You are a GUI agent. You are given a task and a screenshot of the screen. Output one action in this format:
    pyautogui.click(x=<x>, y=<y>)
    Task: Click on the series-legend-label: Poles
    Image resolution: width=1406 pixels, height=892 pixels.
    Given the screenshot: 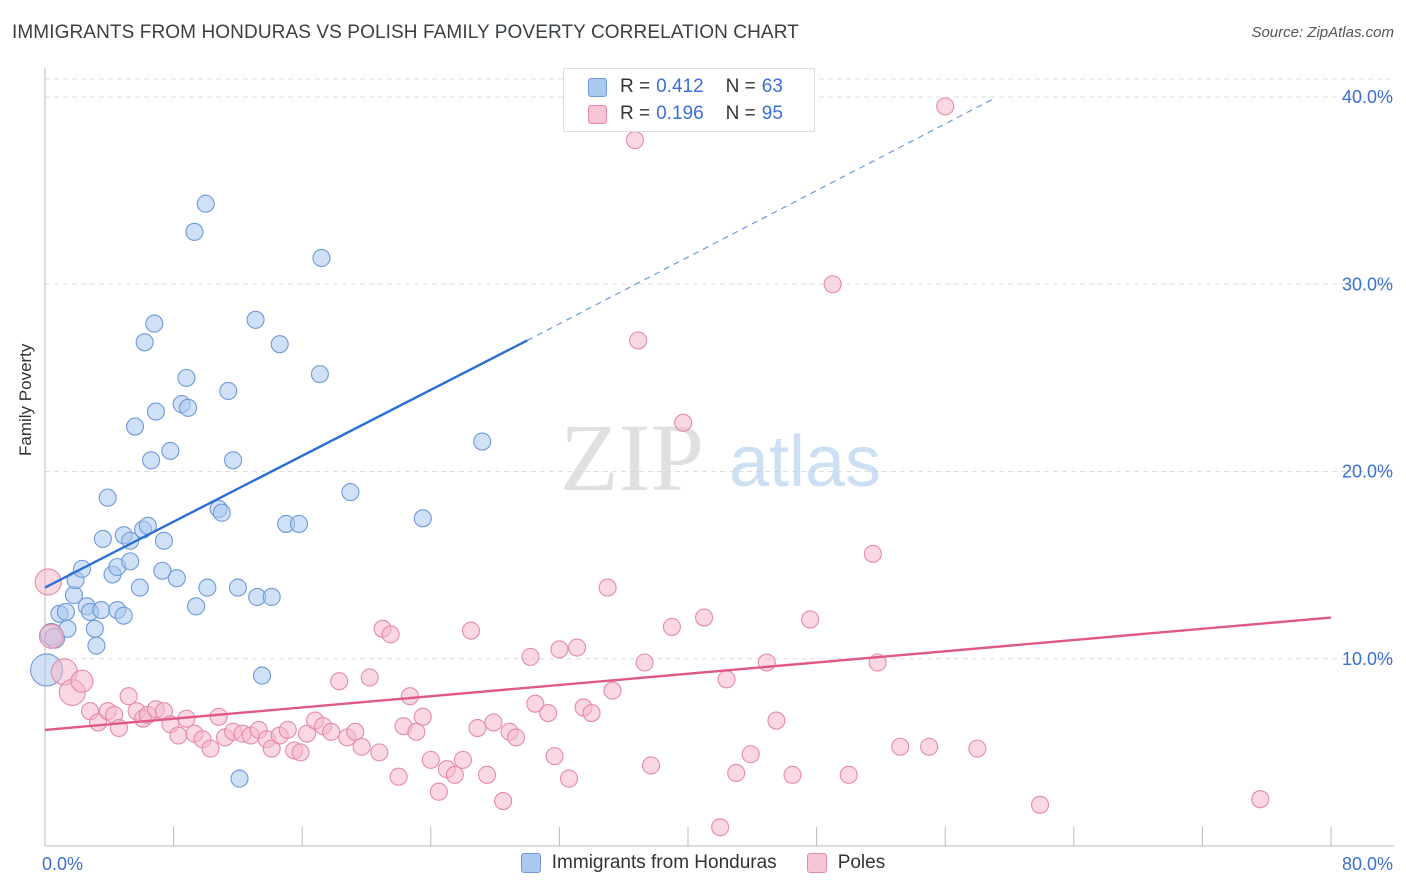 What is the action you would take?
    pyautogui.click(x=861, y=862)
    